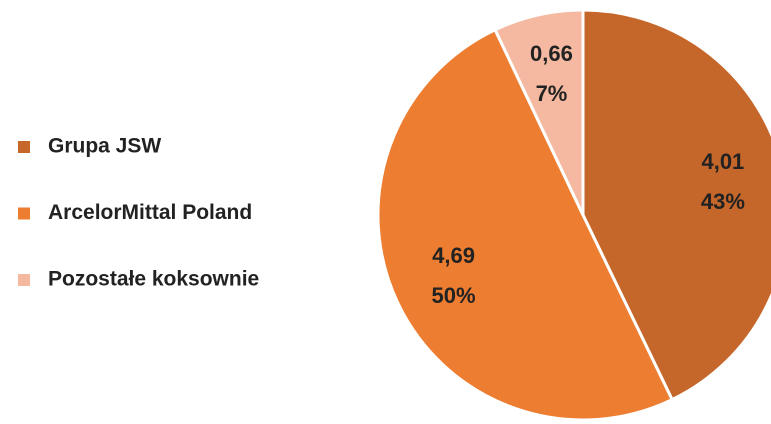 This screenshot has height=424, width=771. Describe the element at coordinates (722, 161) in the screenshot. I see `data-label: 4,01` at that location.